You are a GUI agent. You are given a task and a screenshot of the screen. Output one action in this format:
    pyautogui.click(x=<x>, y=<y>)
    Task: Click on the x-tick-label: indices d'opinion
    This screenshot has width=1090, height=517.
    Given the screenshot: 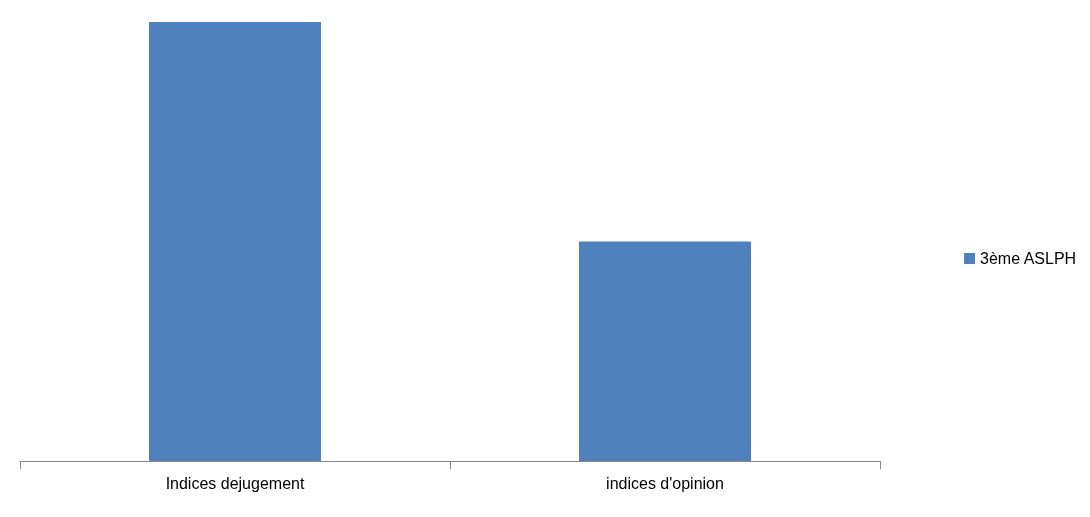 What is the action you would take?
    pyautogui.click(x=665, y=483)
    